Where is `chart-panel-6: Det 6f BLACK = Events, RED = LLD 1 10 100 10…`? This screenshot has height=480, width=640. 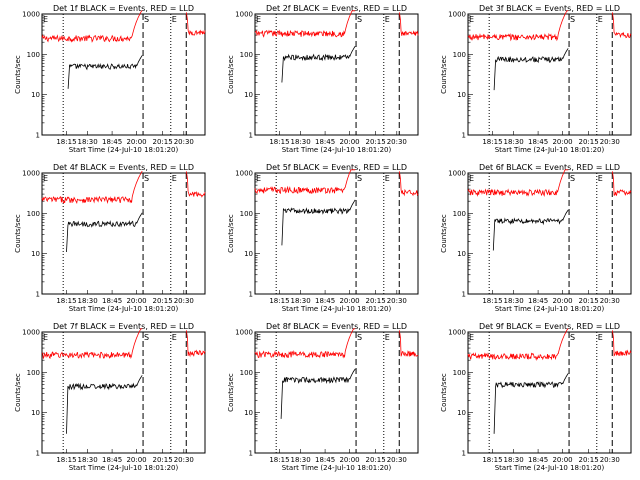
chart-panel-6: Det 6f BLACK = Events, RED = LLD 1 10 100 10… is located at coordinates (536, 238).